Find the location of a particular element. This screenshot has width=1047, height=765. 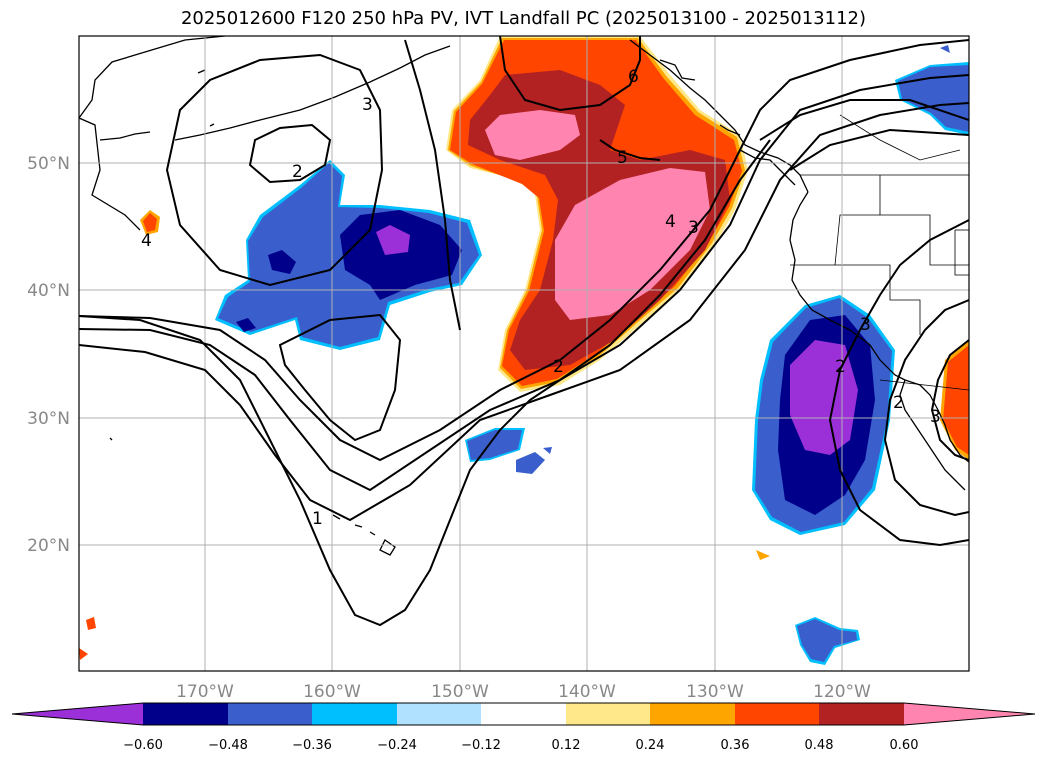

lon-label: 160°W is located at coordinates (332, 692).